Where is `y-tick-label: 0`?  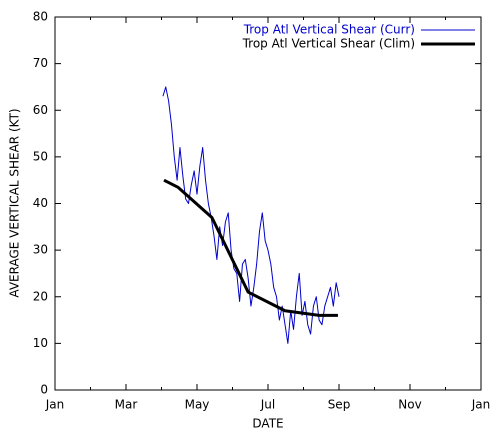 y-tick-label: 0 is located at coordinates (44, 390).